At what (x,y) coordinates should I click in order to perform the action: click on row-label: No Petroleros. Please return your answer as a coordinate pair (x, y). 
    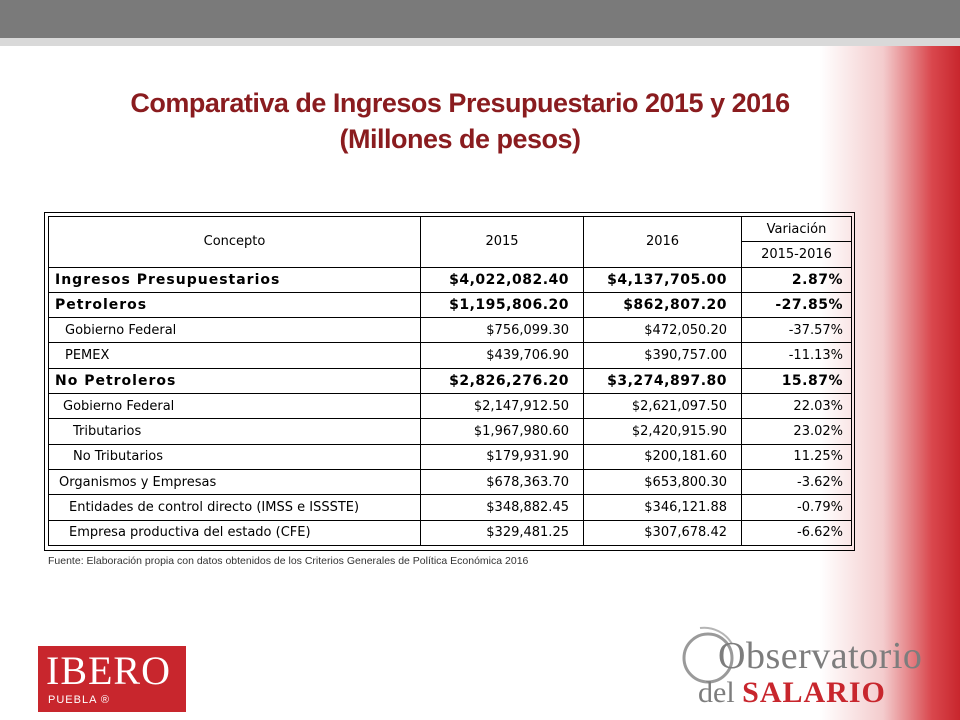
    Looking at the image, I should click on (234, 381).